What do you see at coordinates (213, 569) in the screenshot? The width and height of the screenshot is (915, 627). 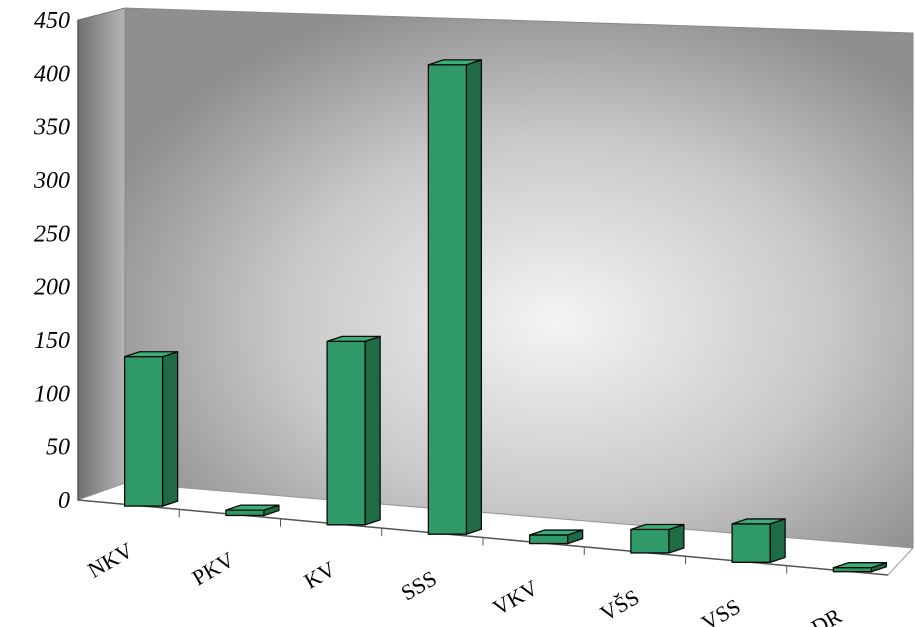 I see `x-tick-label: PKV` at bounding box center [213, 569].